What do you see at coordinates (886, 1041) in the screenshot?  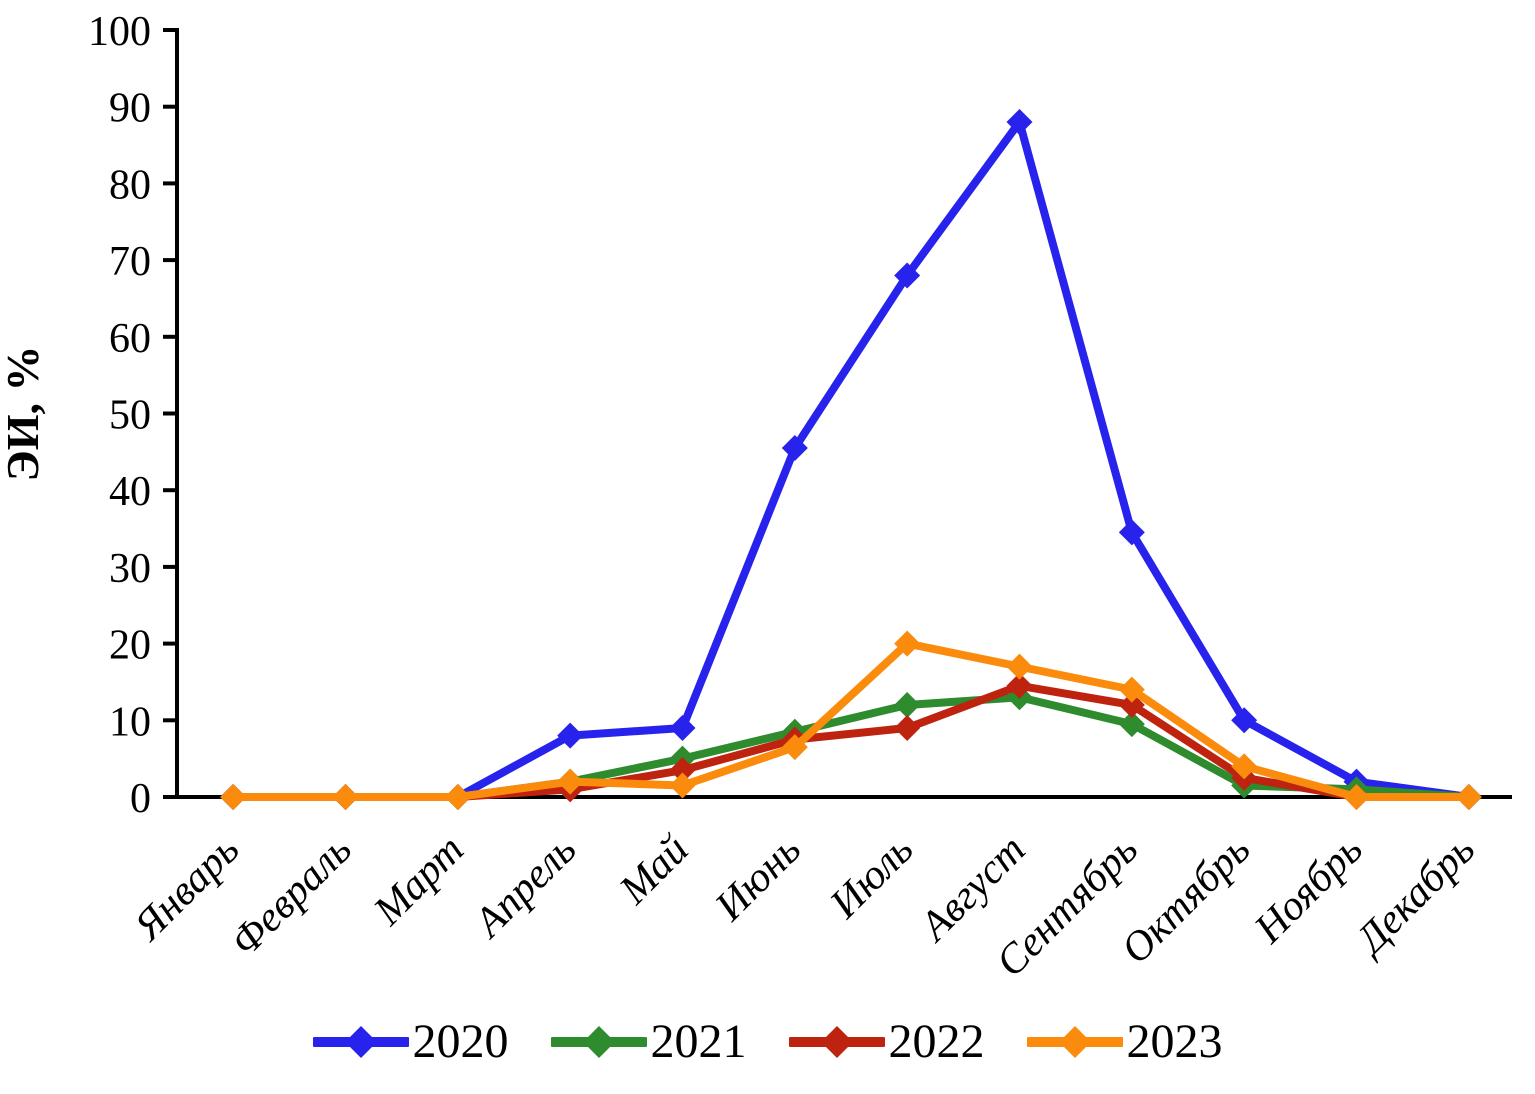 I see `legend-item-2022: 2022` at bounding box center [886, 1041].